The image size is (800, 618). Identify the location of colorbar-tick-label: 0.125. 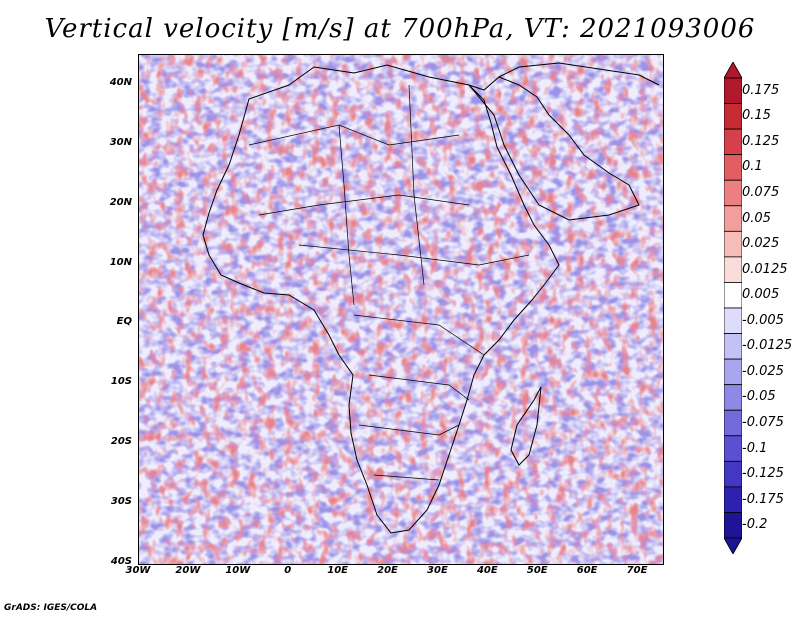
(761, 141).